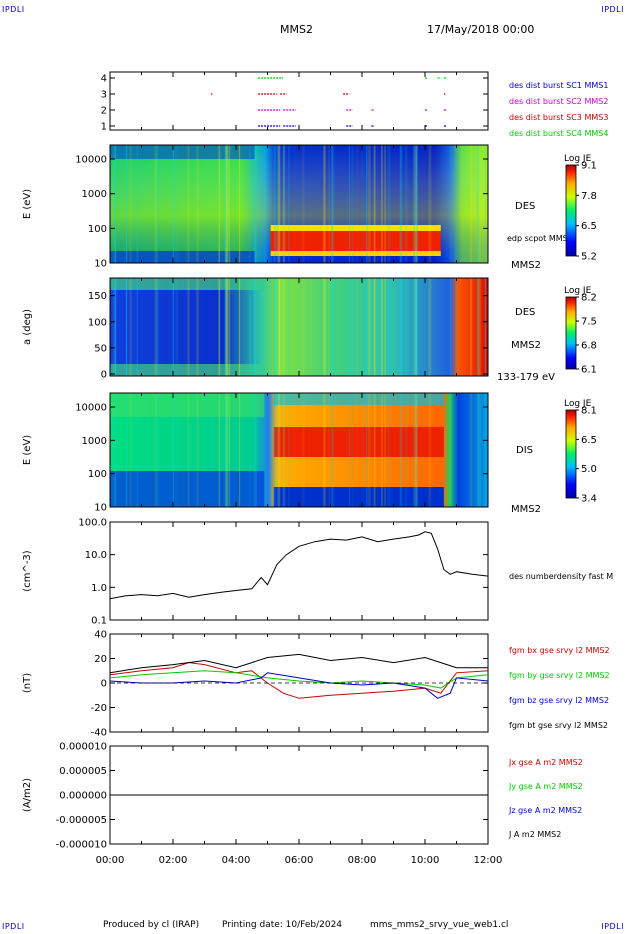 This screenshot has height=934, width=630. I want to click on des-energy-panel-colorbar-label: 9.1, so click(589, 166).